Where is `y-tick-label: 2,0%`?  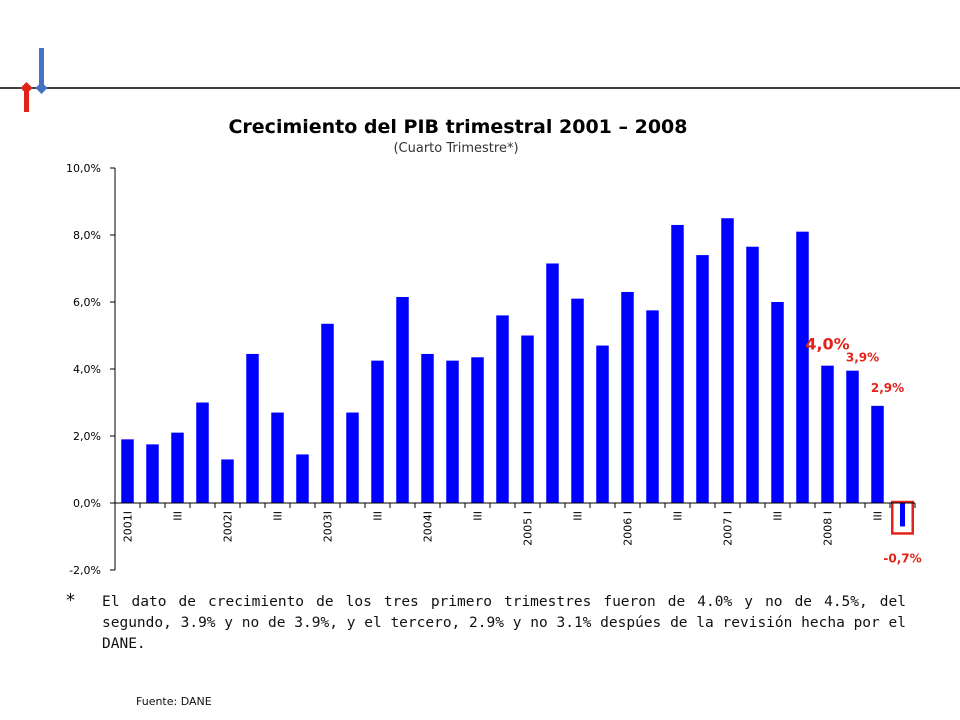 y-tick-label: 2,0% is located at coordinates (87, 436).